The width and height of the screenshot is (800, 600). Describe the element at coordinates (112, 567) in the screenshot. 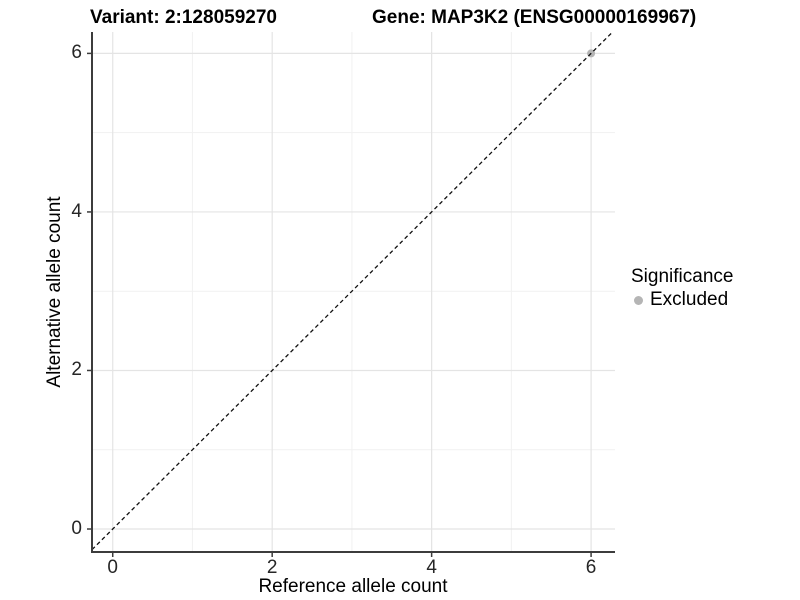

I see `x-tick-label: 0` at that location.